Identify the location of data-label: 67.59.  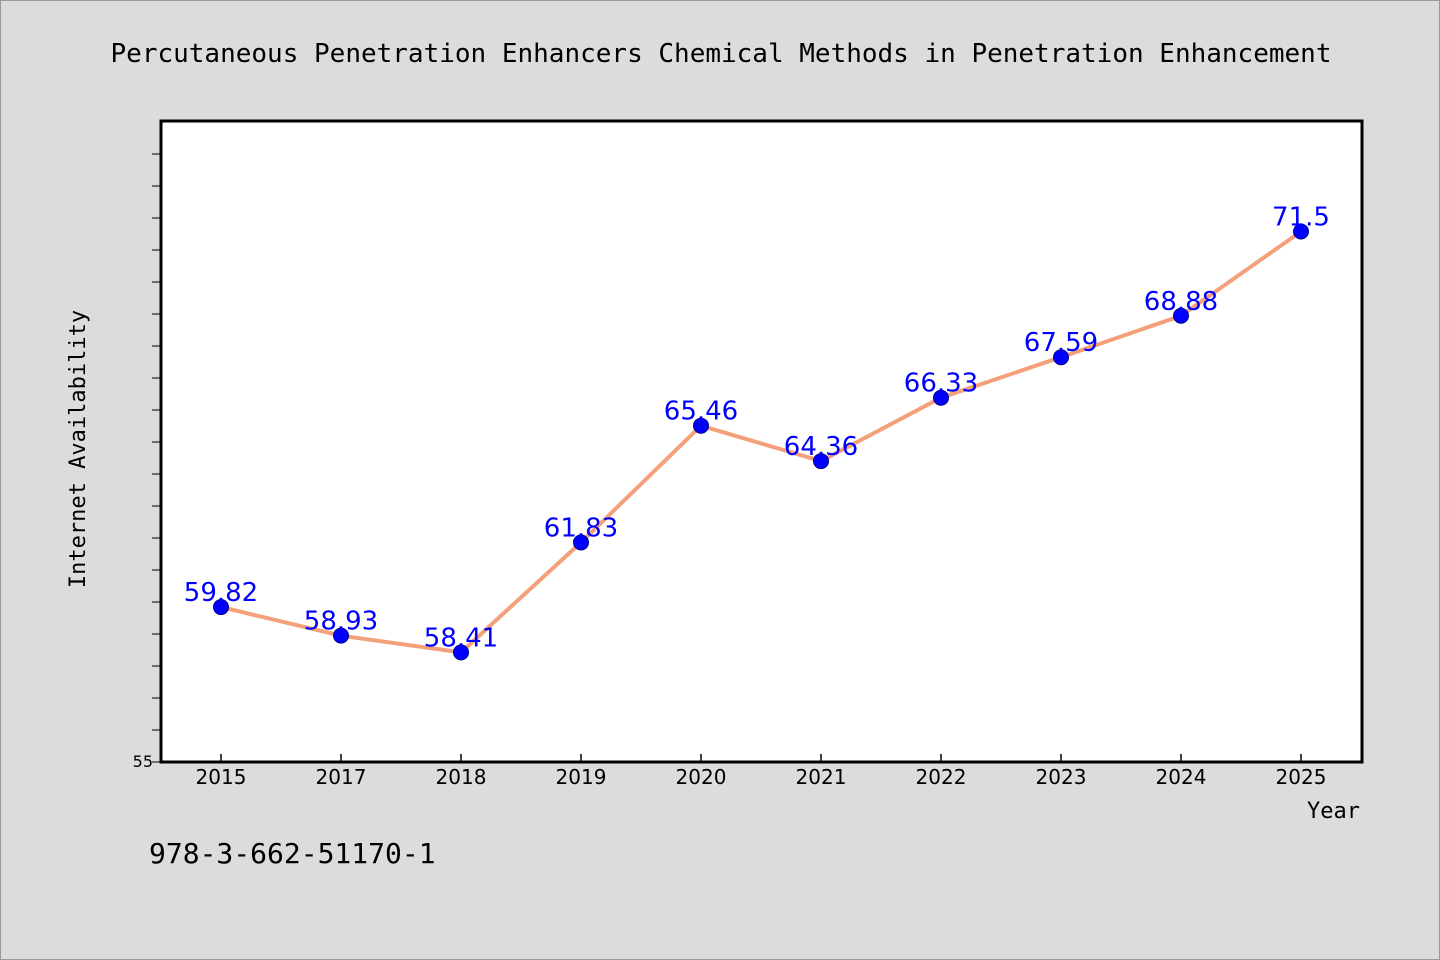
(1061, 343).